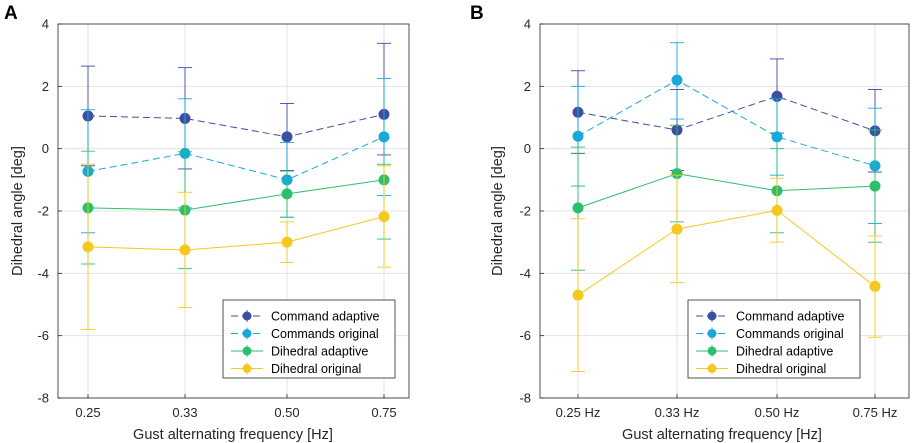  I want to click on panel-label-b: B, so click(477, 13).